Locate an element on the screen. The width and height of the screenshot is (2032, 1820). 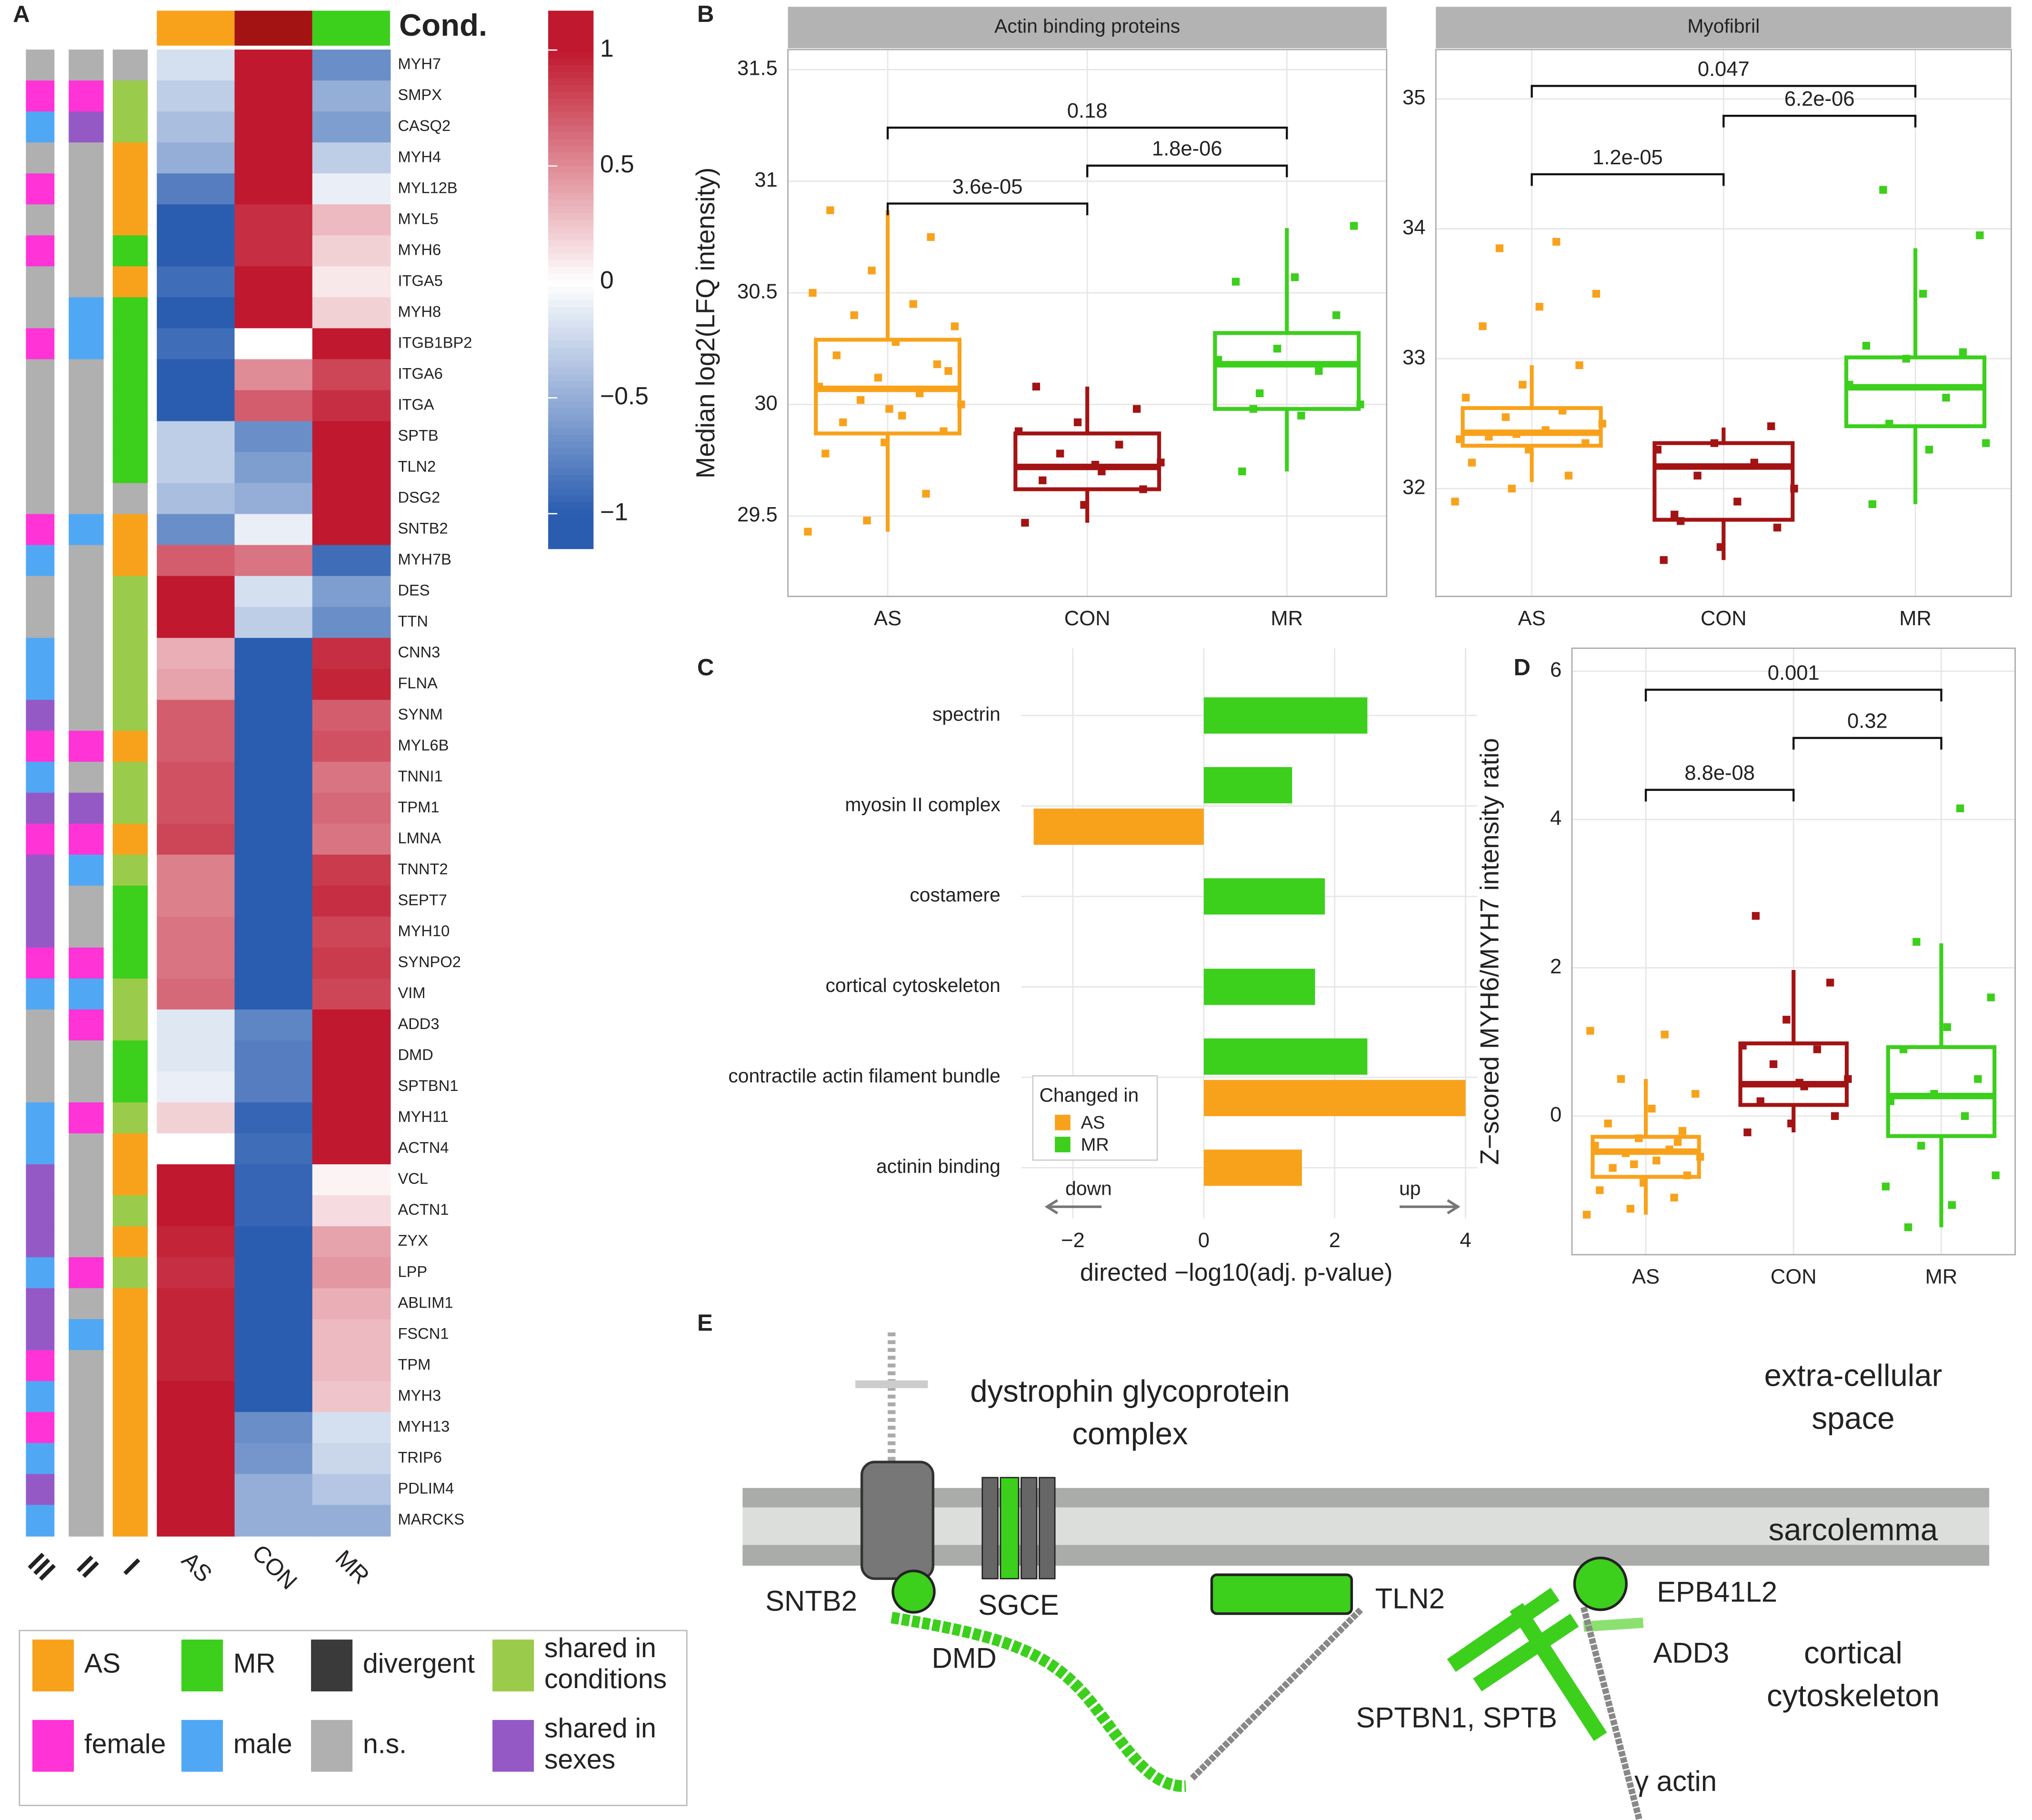
diagram-label: TLN2 is located at coordinates (1410, 1598).